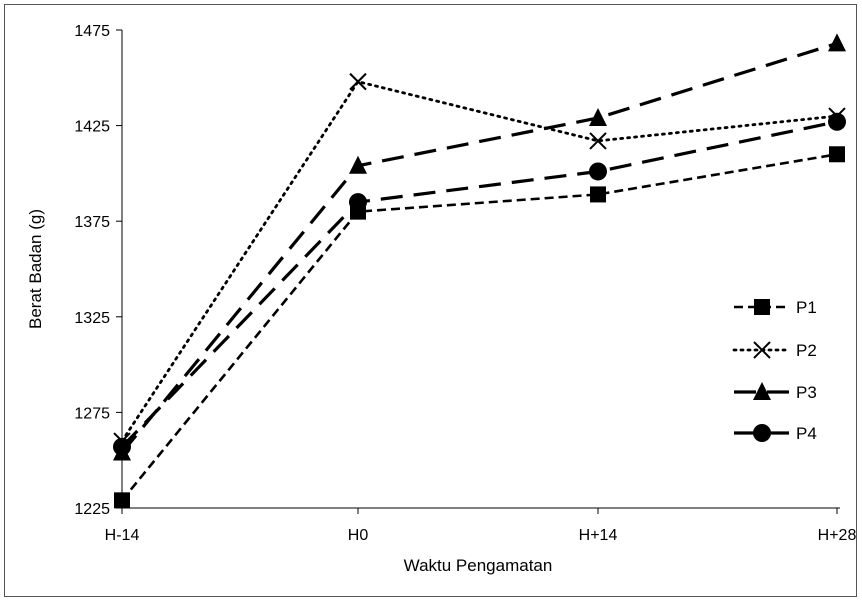 The image size is (862, 602). What do you see at coordinates (775, 307) in the screenshot?
I see `legend-item-p1: P1` at bounding box center [775, 307].